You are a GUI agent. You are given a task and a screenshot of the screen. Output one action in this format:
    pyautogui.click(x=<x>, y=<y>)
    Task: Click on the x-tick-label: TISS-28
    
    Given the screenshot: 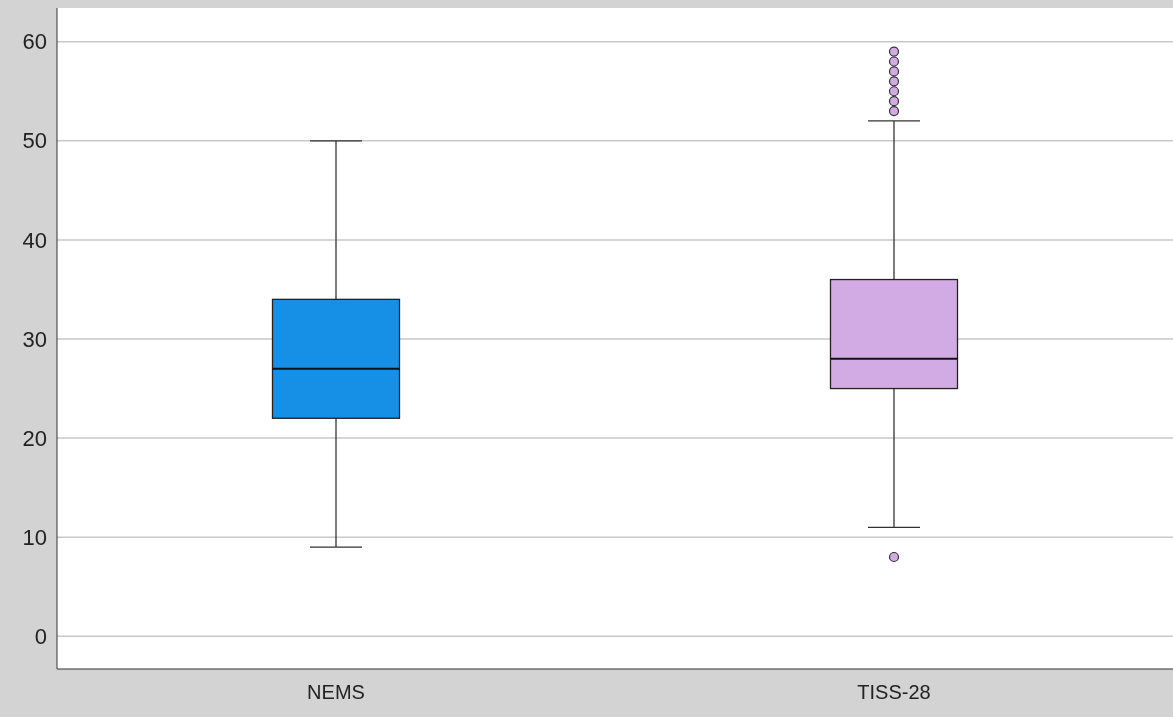 What is the action you would take?
    pyautogui.click(x=894, y=692)
    